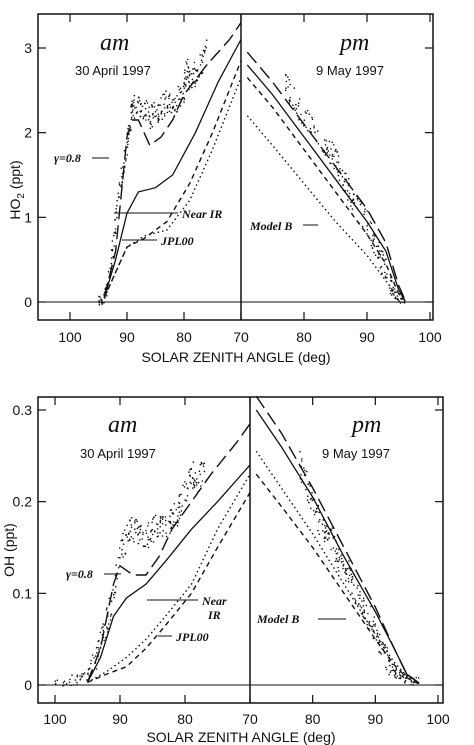 Image resolution: width=474 pixels, height=745 pixels. I want to click on x-tick-label: 70, so click(250, 719).